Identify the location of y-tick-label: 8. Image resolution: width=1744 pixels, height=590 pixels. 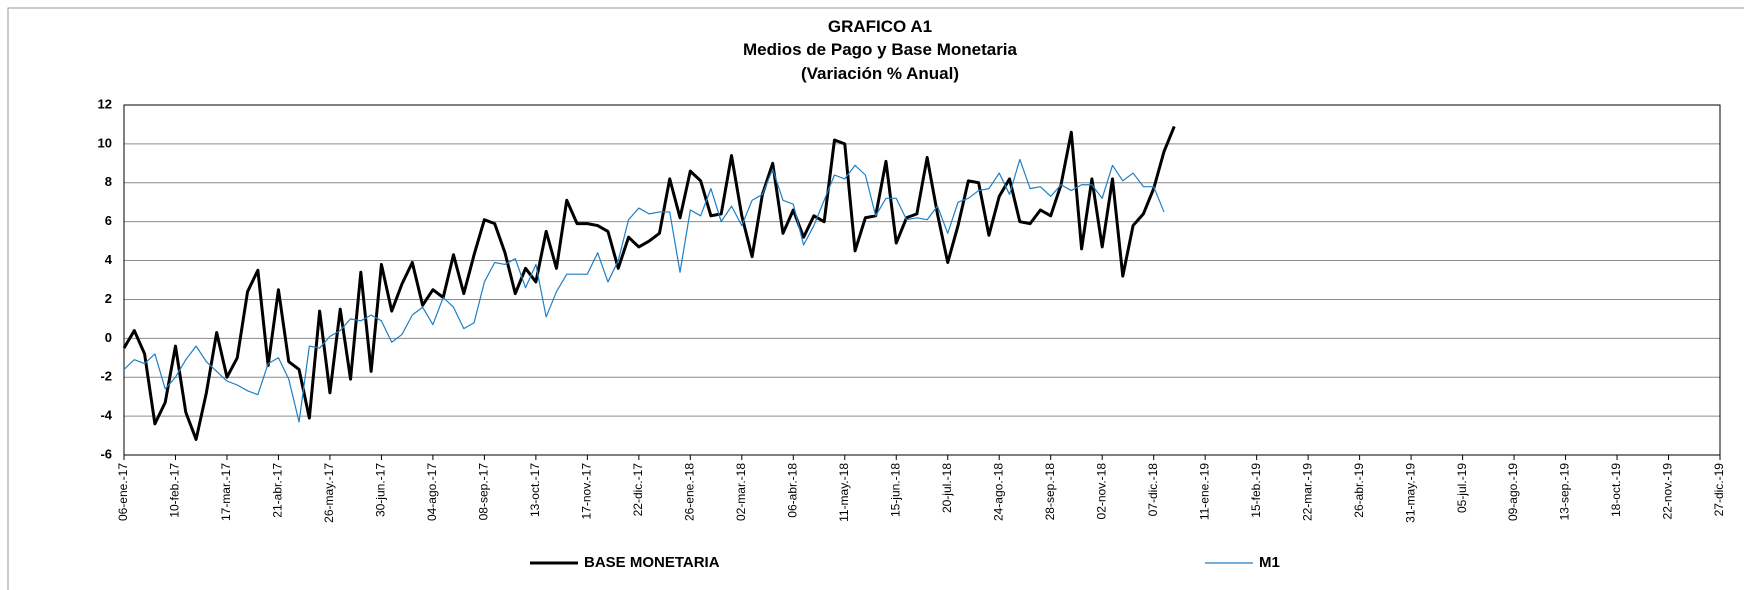
(108, 181).